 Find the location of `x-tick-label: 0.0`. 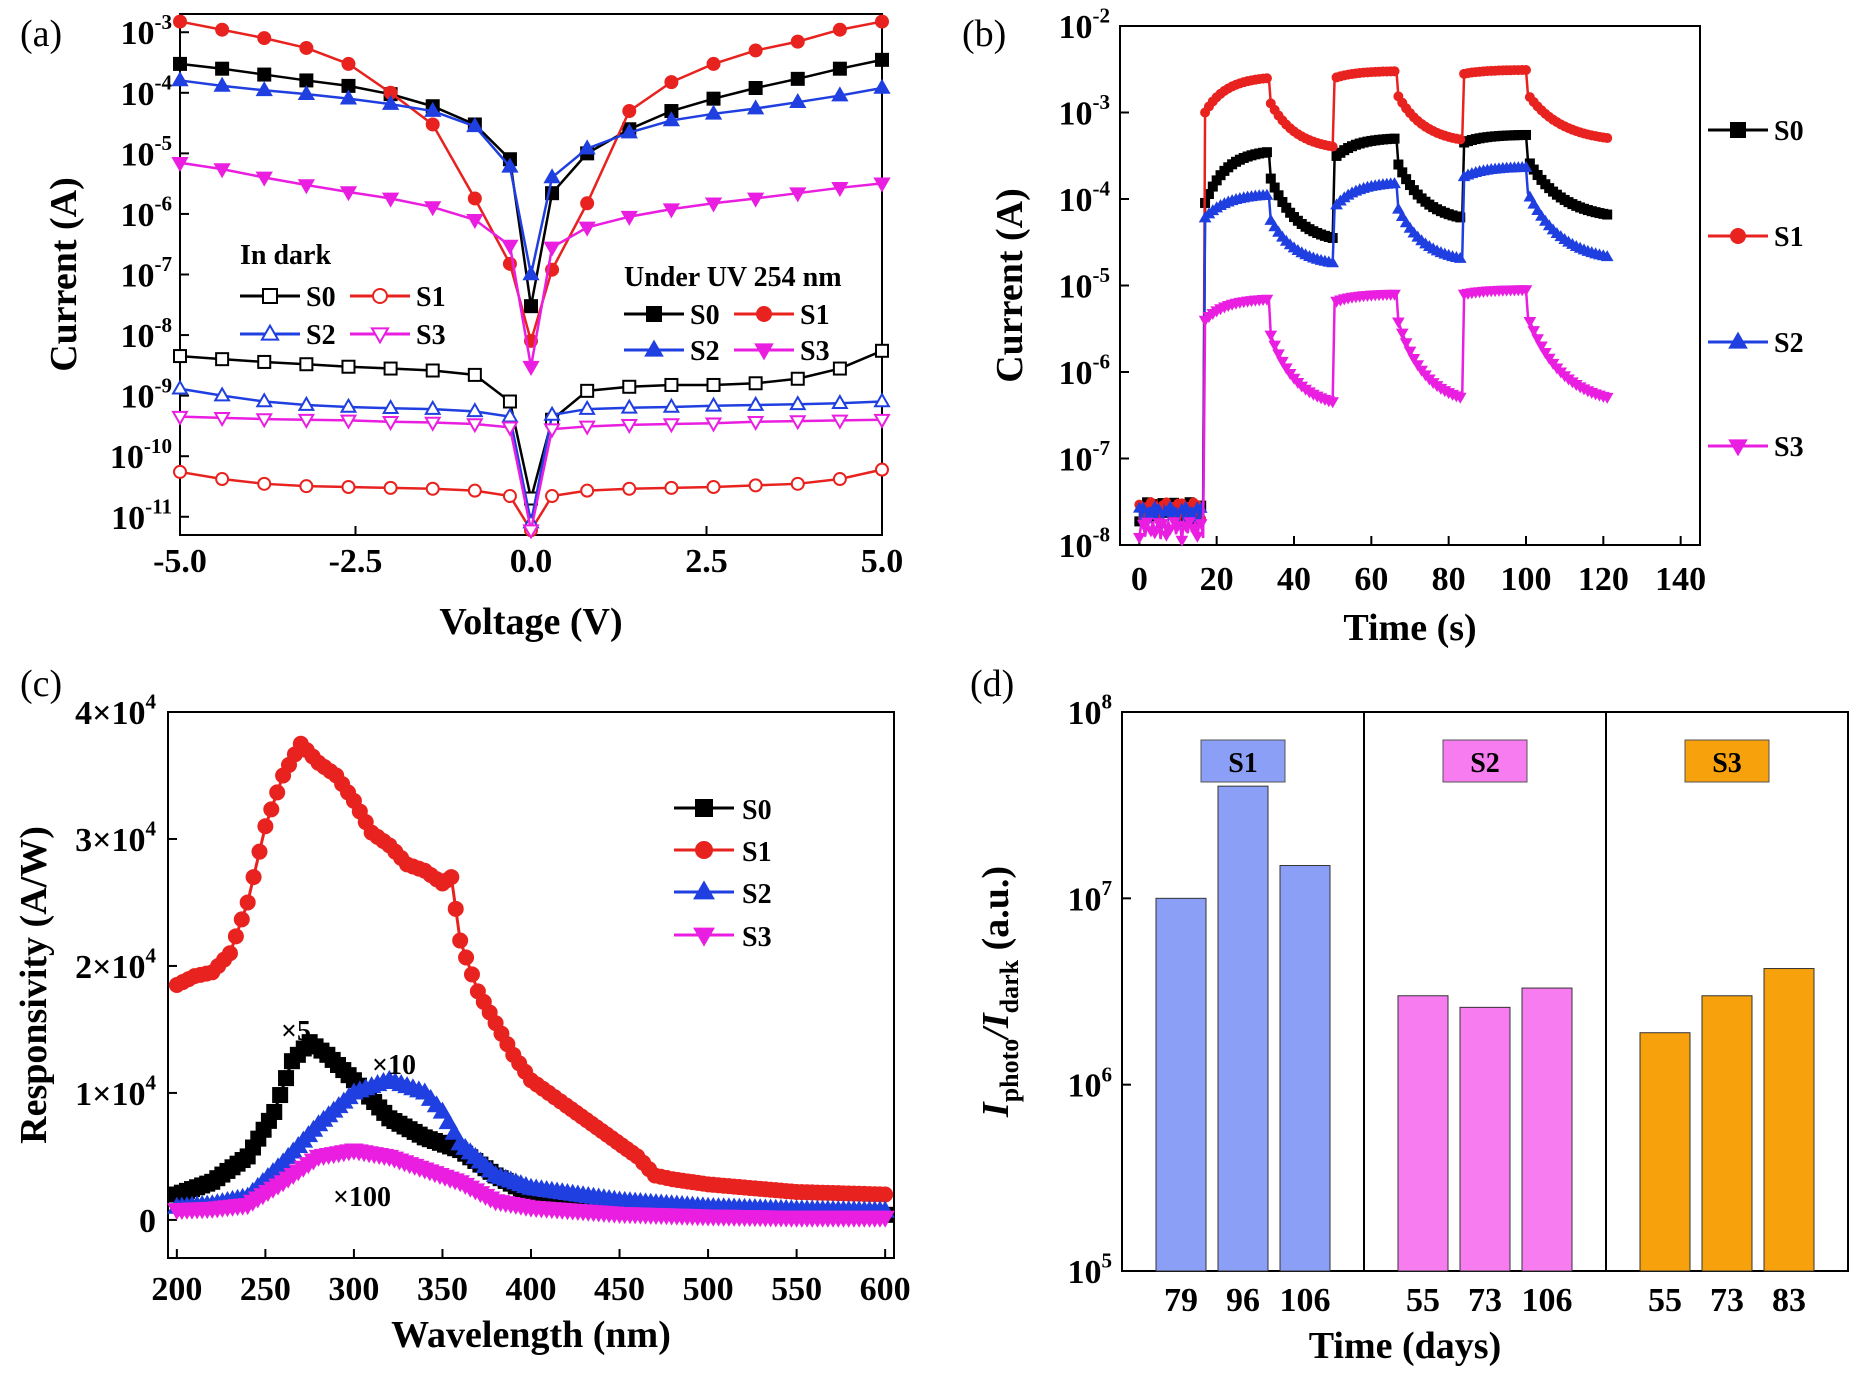

x-tick-label: 0.0 is located at coordinates (531, 561).